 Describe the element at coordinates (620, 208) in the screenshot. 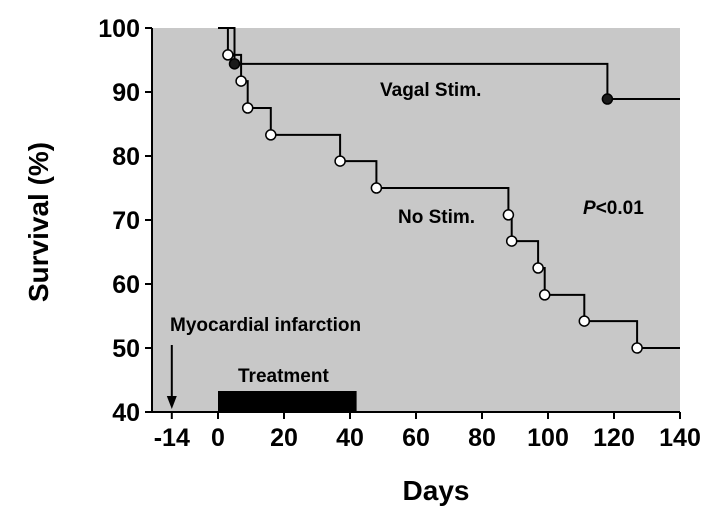

I see `p-value-rest: <0.01` at that location.